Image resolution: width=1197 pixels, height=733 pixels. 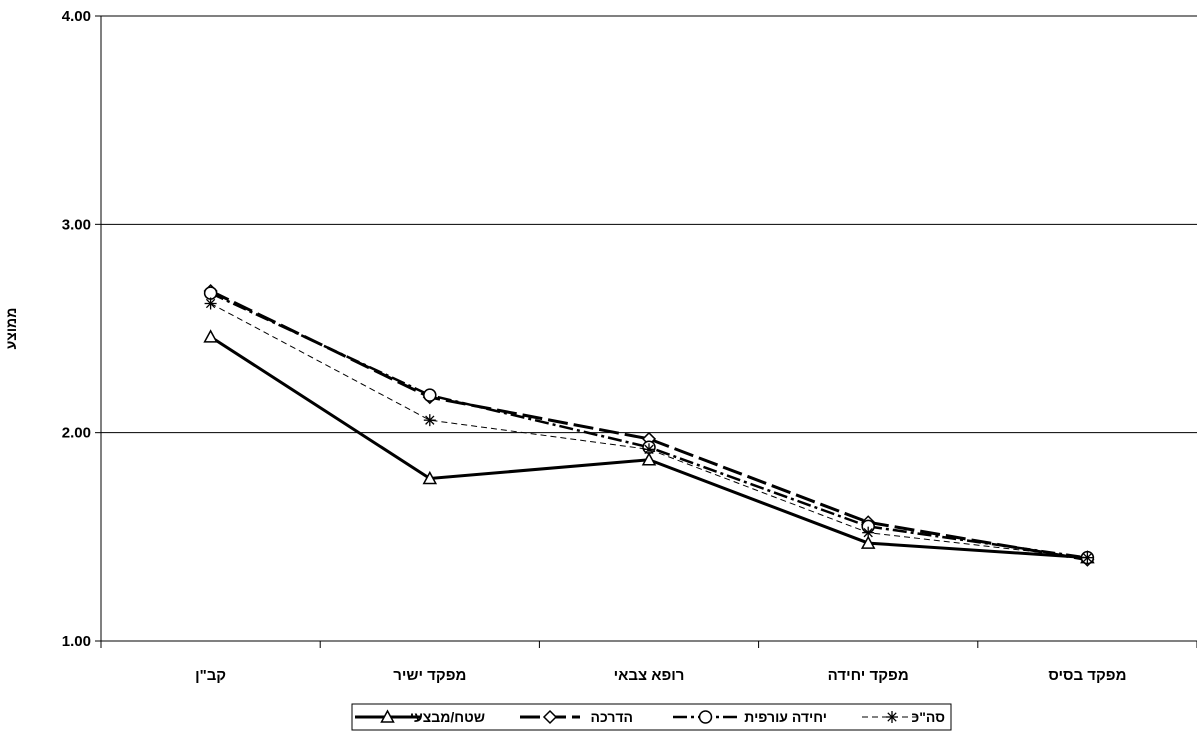 I want to click on y-tick-label: 1.00, so click(x=76, y=641).